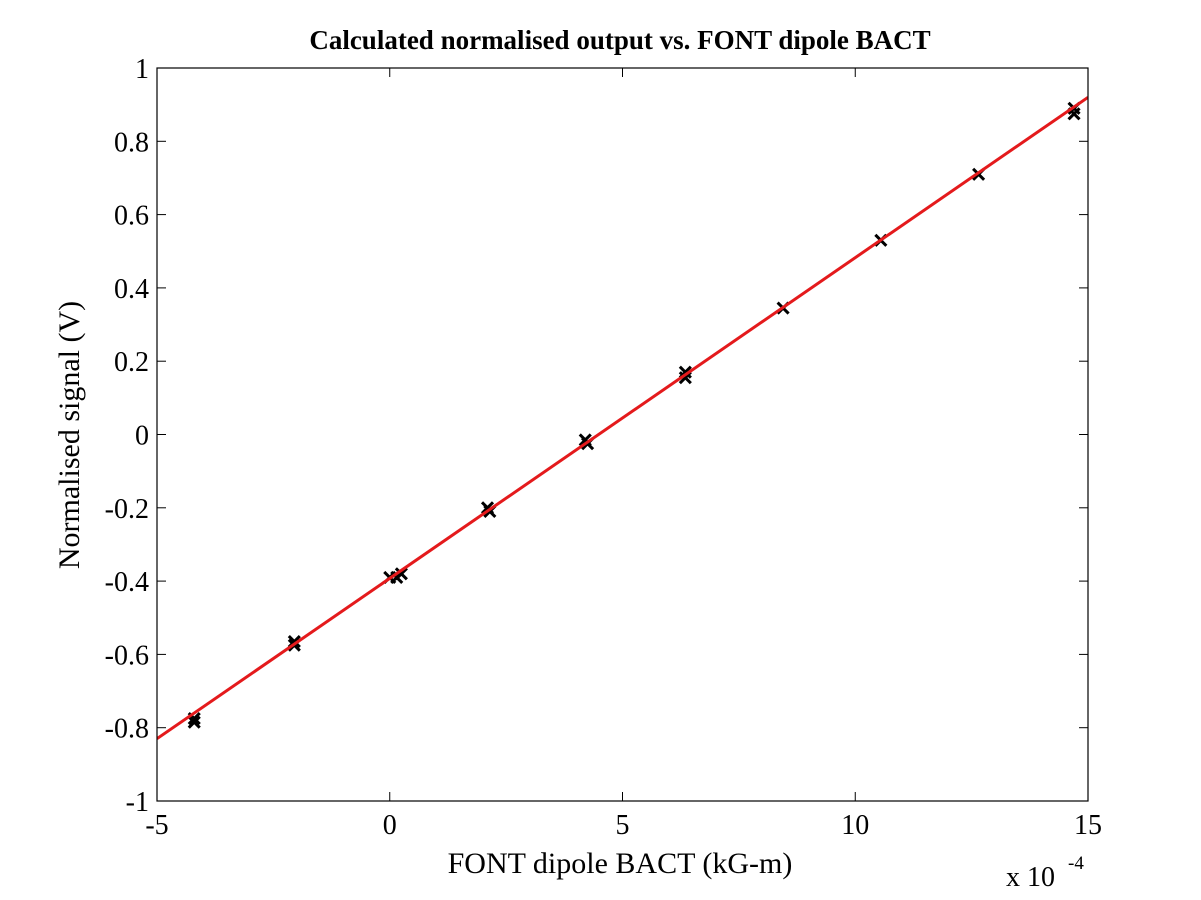 Image resolution: width=1201 pixels, height=900 pixels. I want to click on y-tick-label: -0.8, so click(127, 729).